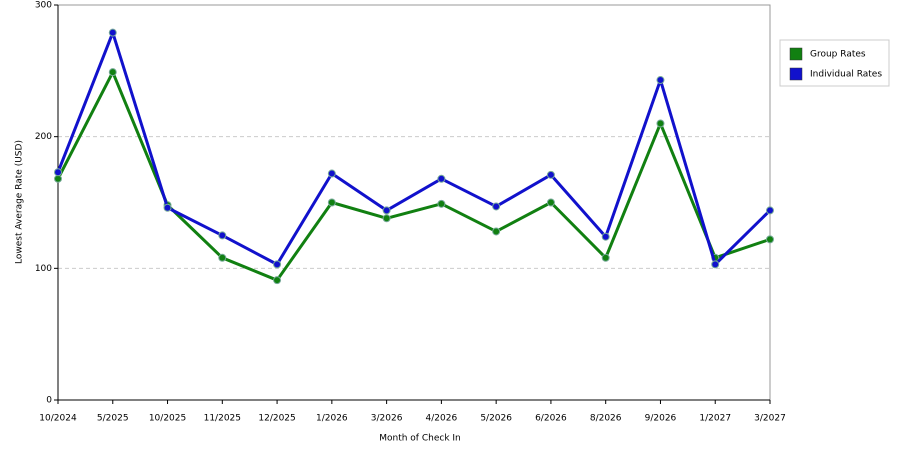  I want to click on x-tick-label: 3/2027, so click(770, 419).